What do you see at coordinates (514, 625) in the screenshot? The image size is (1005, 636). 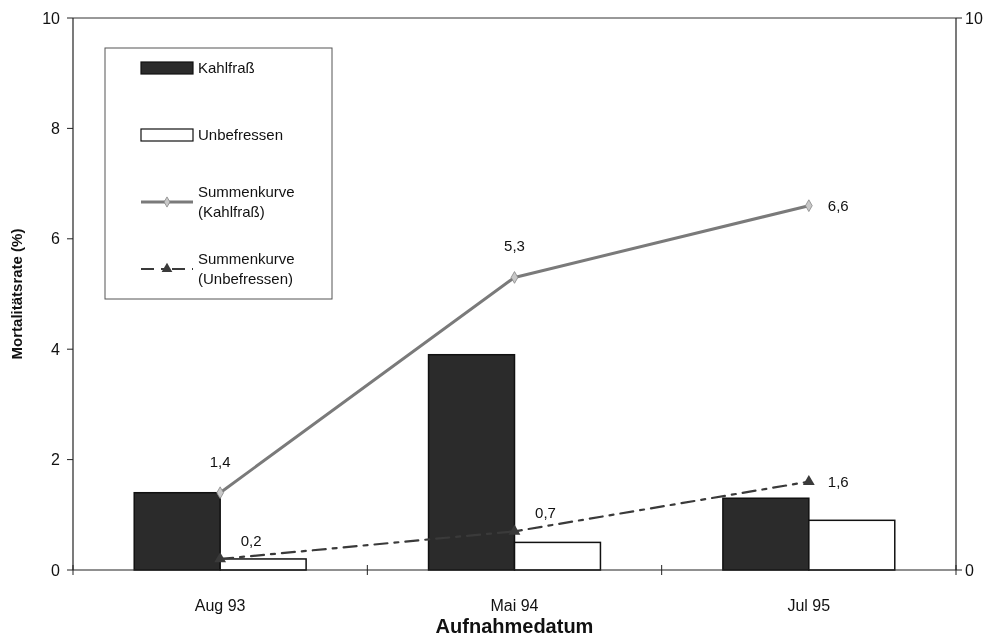 I see `x-axis-title: Aufnahmedatum` at bounding box center [514, 625].